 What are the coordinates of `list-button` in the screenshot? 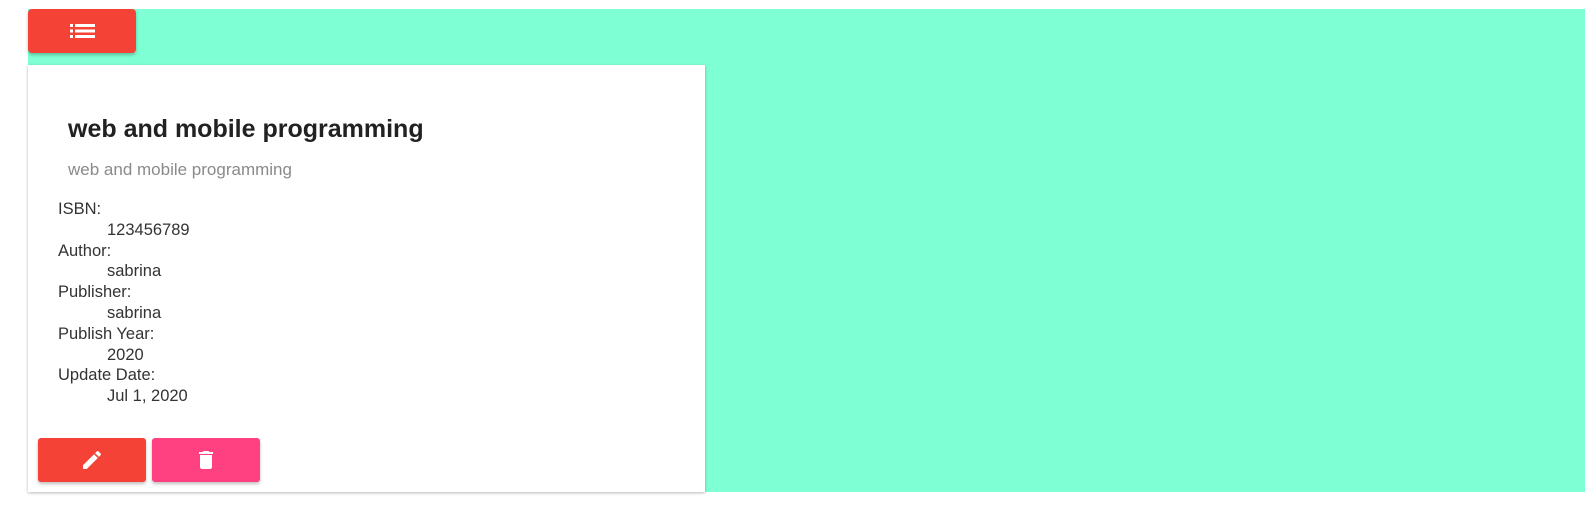 It's located at (82, 31).